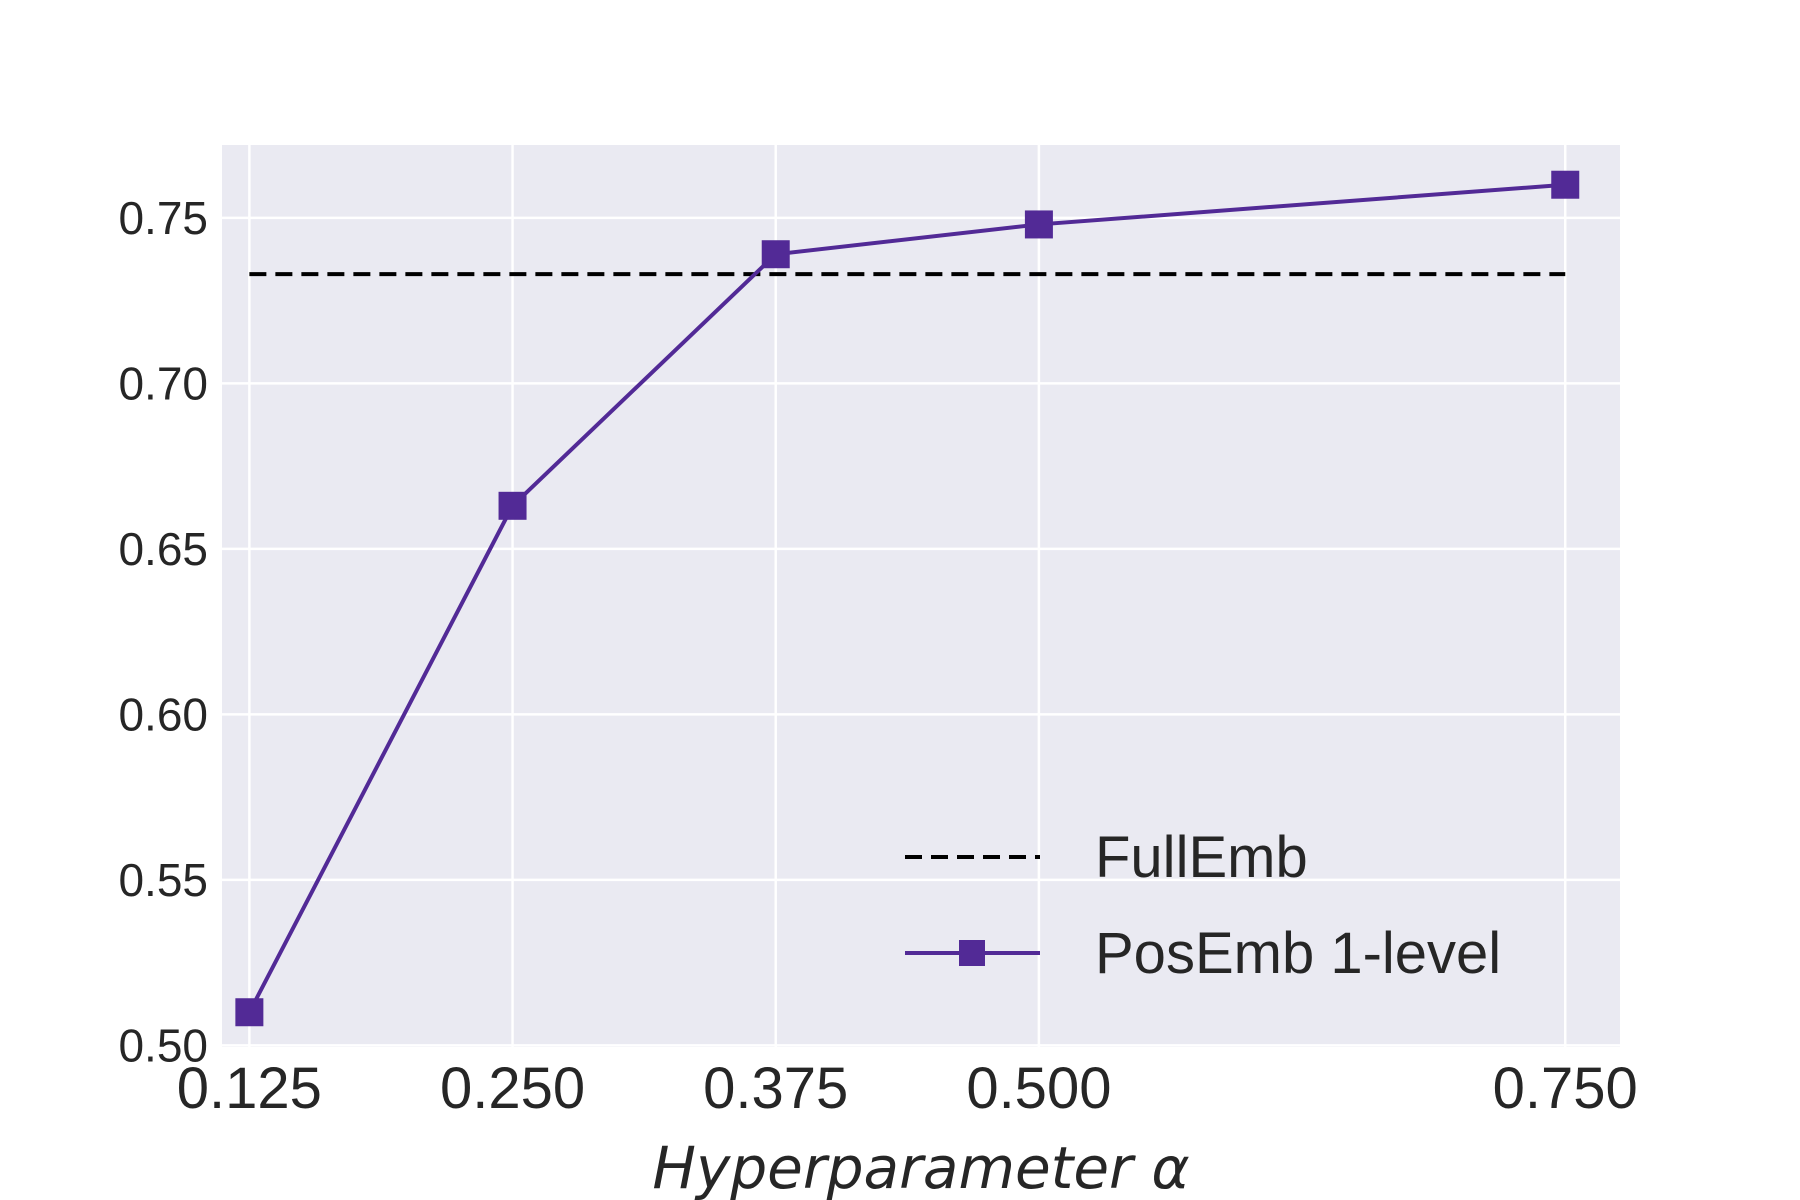  What do you see at coordinates (1298, 953) in the screenshot?
I see `legend-label-posemb-1-level: PosEmb 1-level` at bounding box center [1298, 953].